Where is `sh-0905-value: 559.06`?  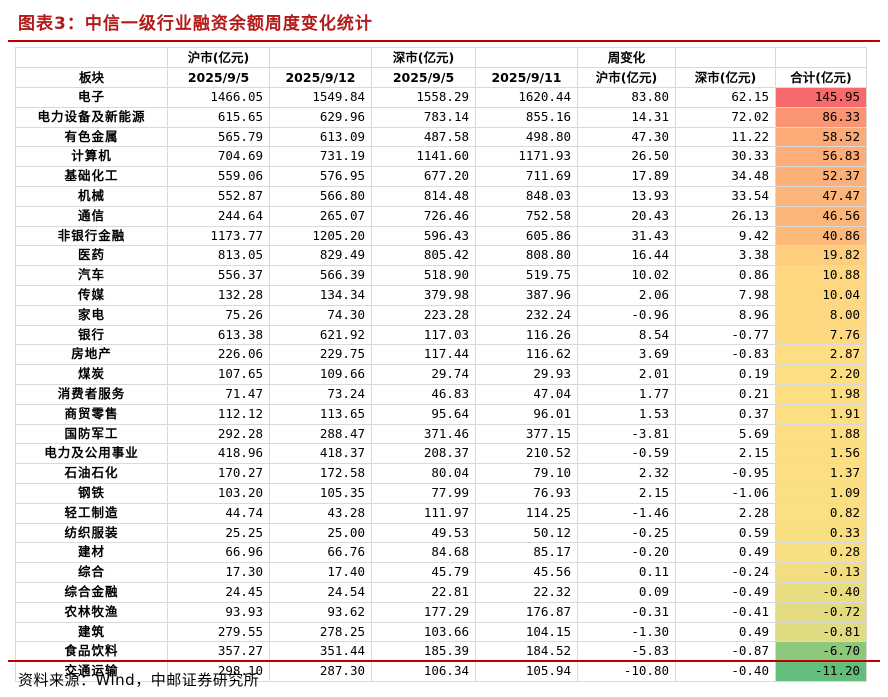
sh-0905-value: 559.06 is located at coordinates (218, 176).